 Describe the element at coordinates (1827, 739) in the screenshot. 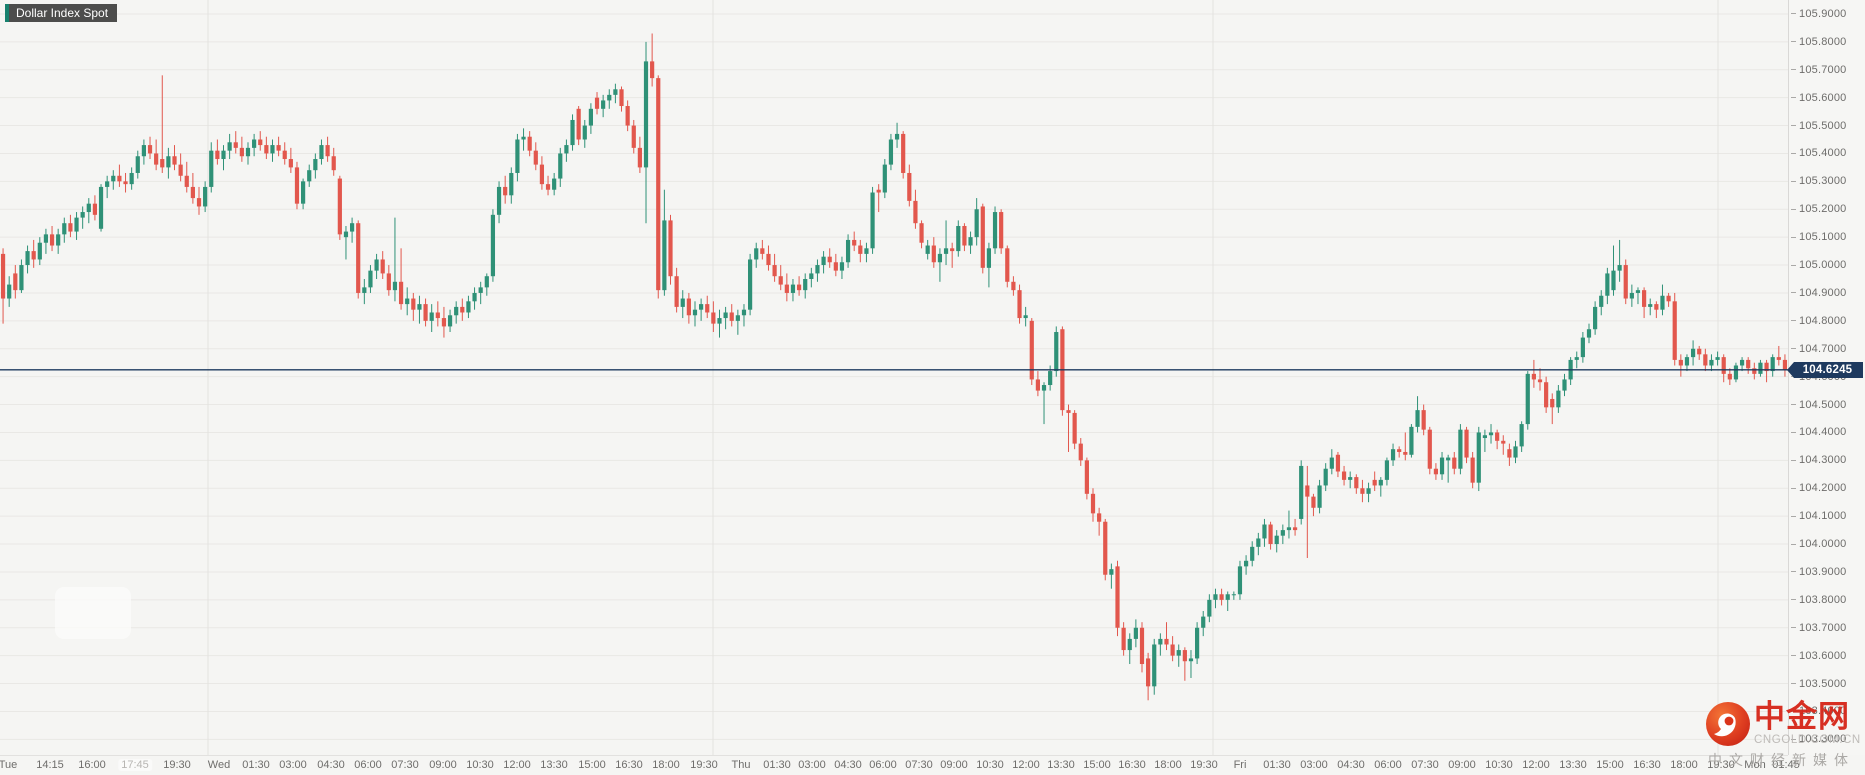

I see `price-axis-label: 103.3000` at that location.